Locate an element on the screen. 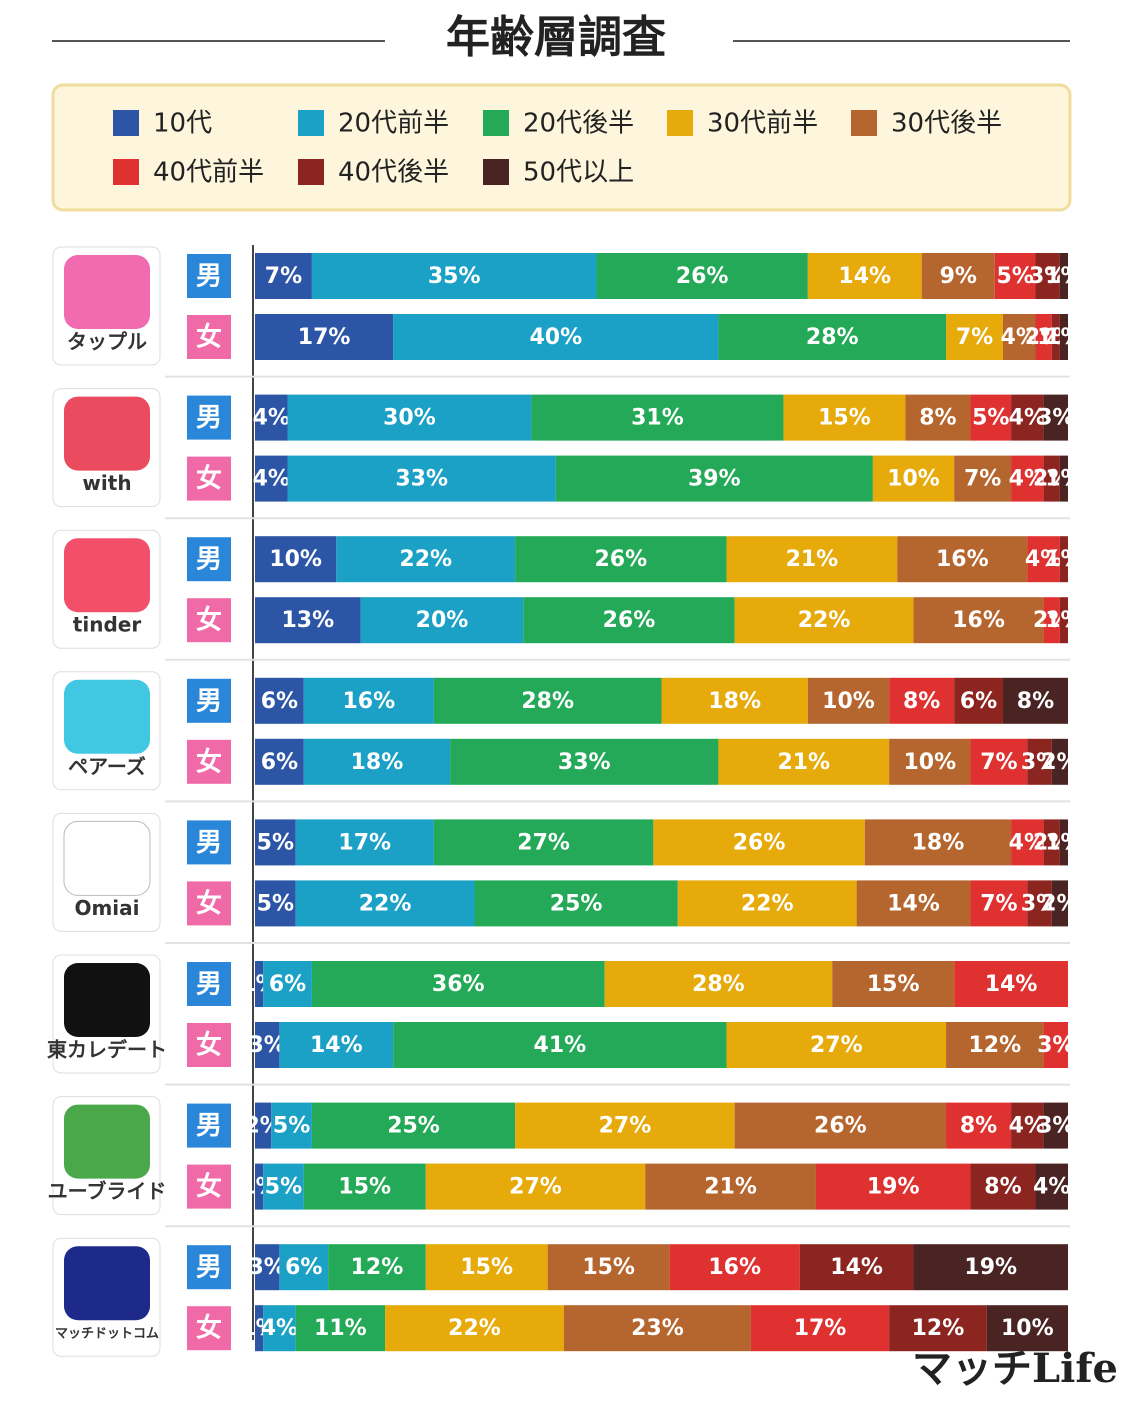 The height and width of the screenshot is (1402, 1122). value-label: 20% is located at coordinates (442, 620).